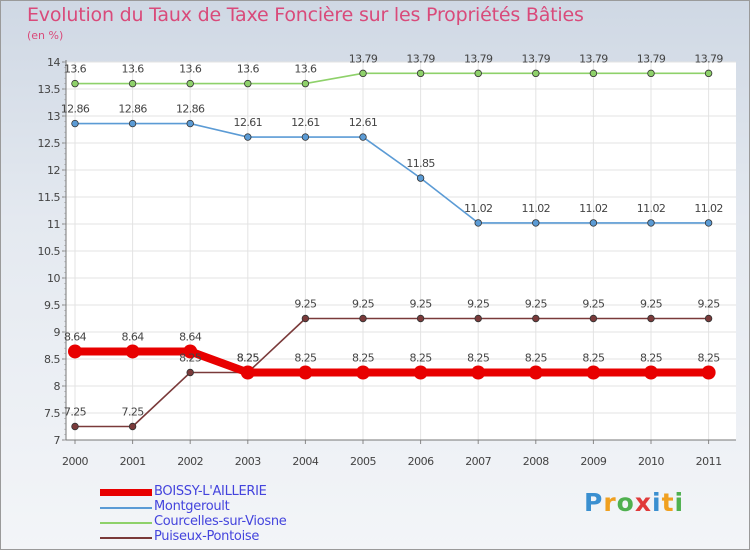 The image size is (750, 550). I want to click on x-tick-label: 2004, so click(305, 461).